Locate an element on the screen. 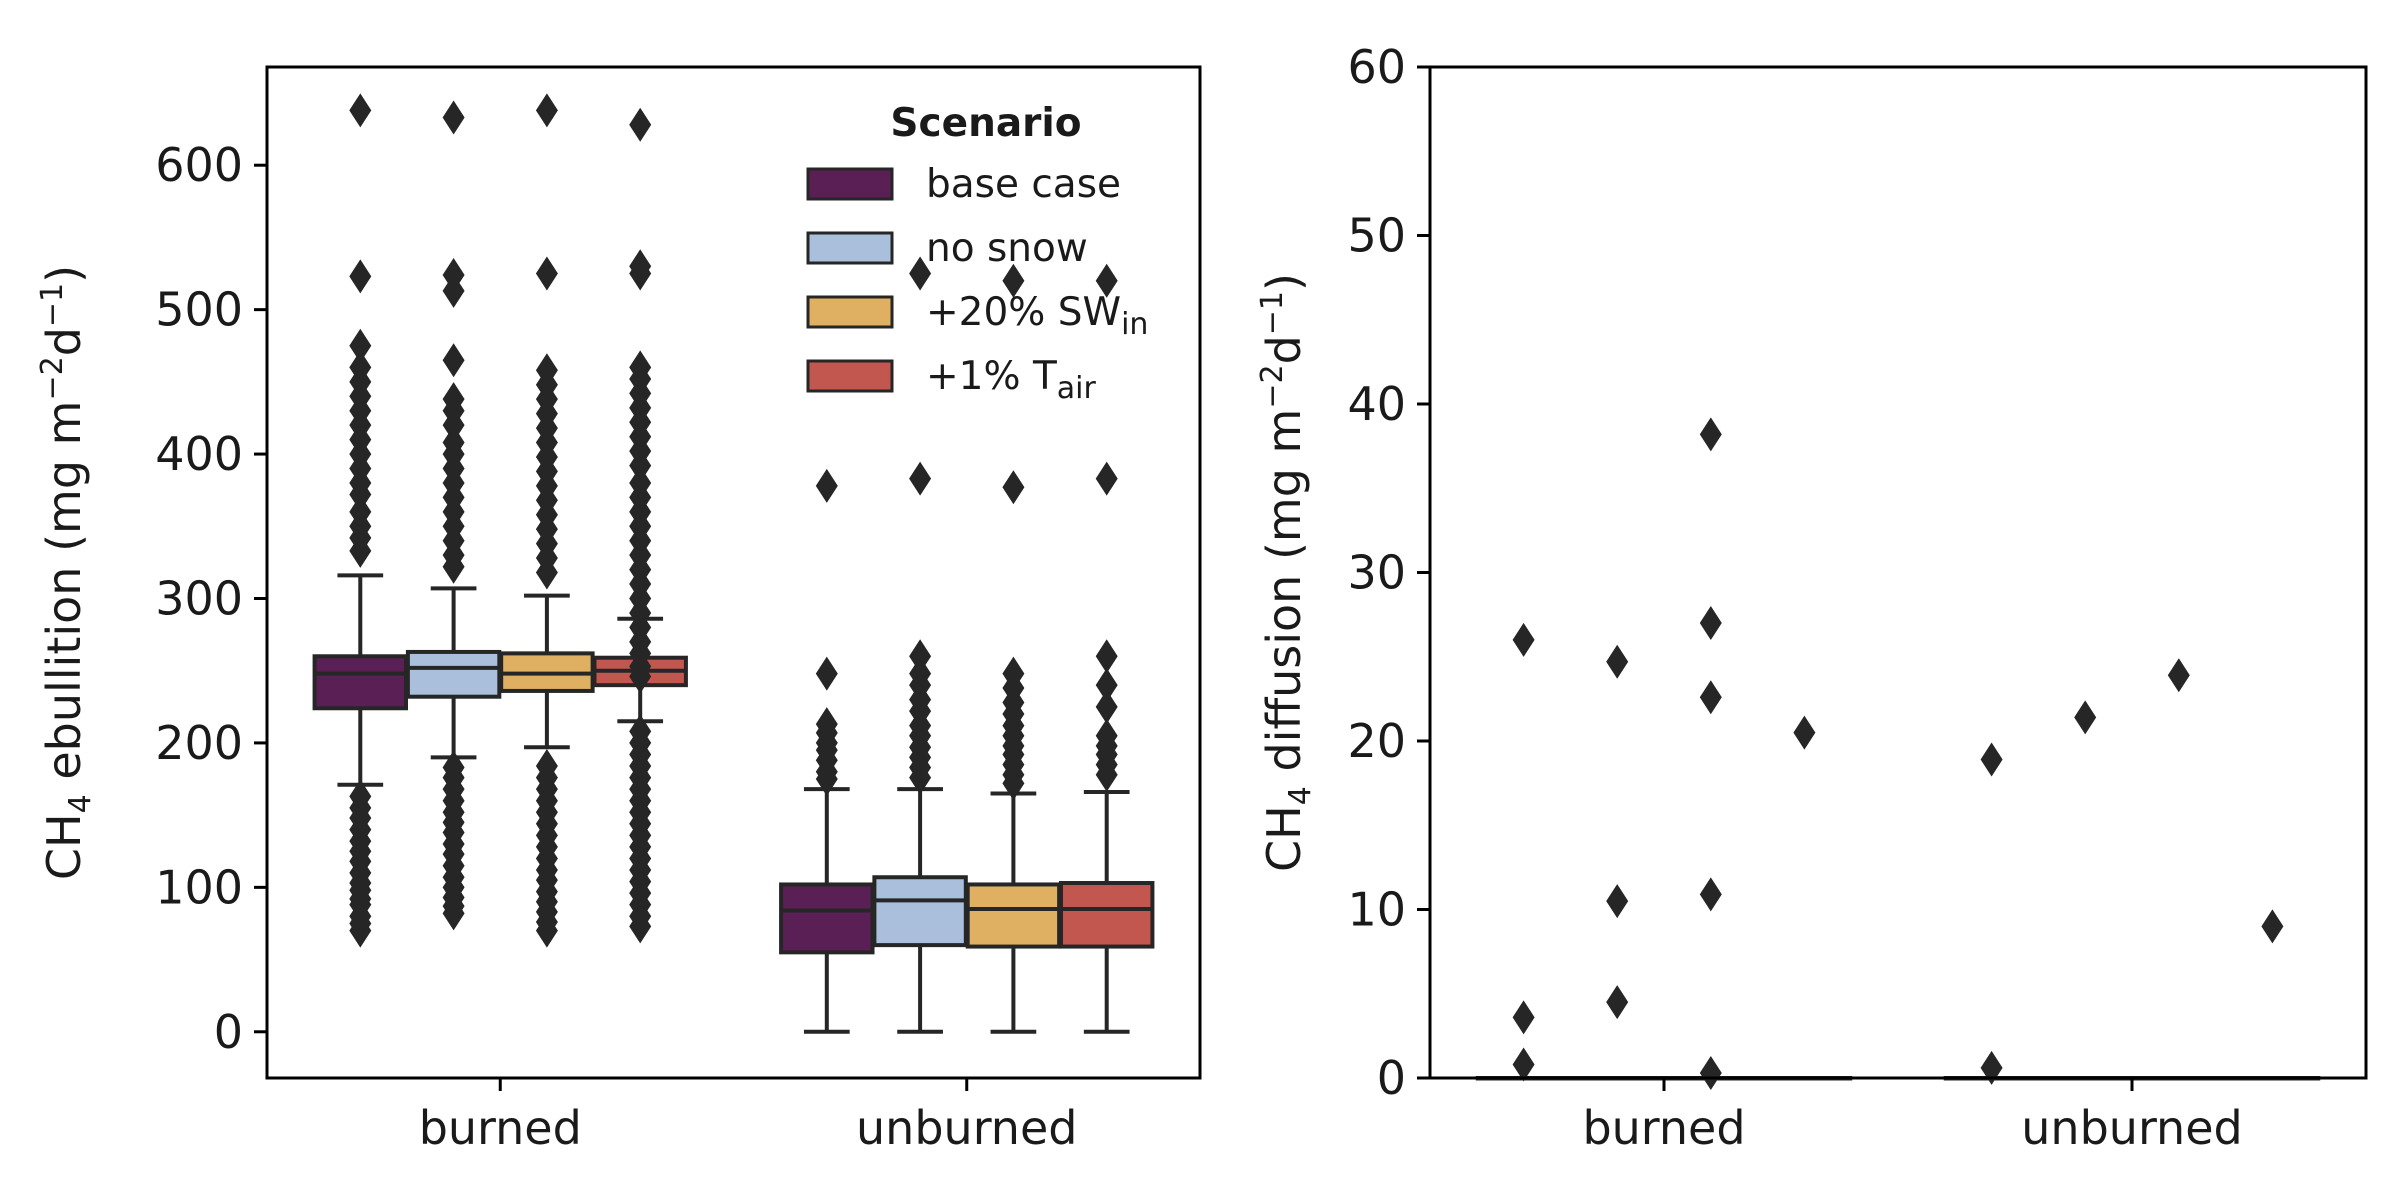  legend-label: +20% SWin is located at coordinates (1037, 316).